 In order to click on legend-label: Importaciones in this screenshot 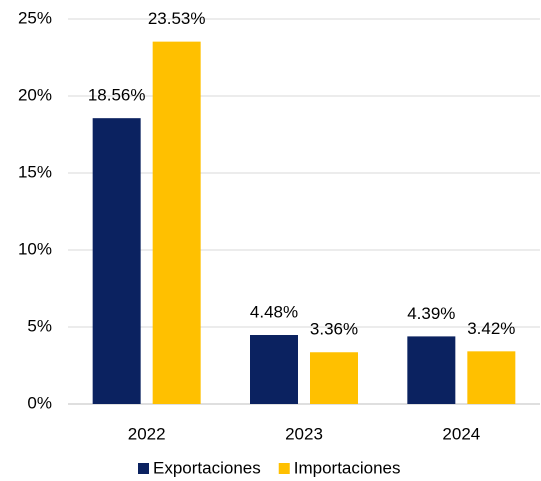, I will do `click(347, 467)`.